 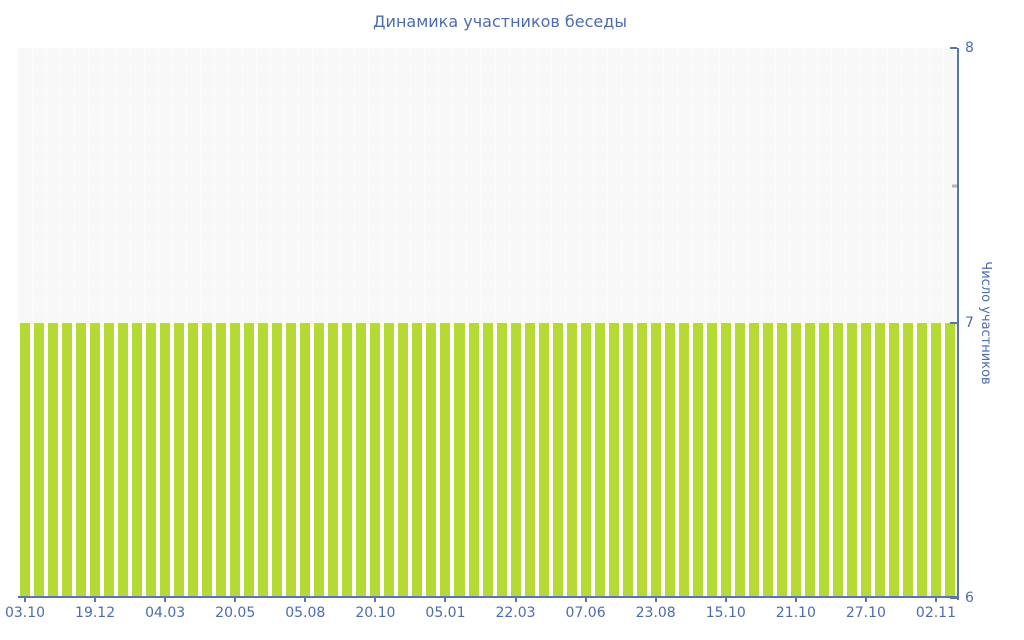 I want to click on chart-title: Динамика участников беседы, so click(x=500, y=21).